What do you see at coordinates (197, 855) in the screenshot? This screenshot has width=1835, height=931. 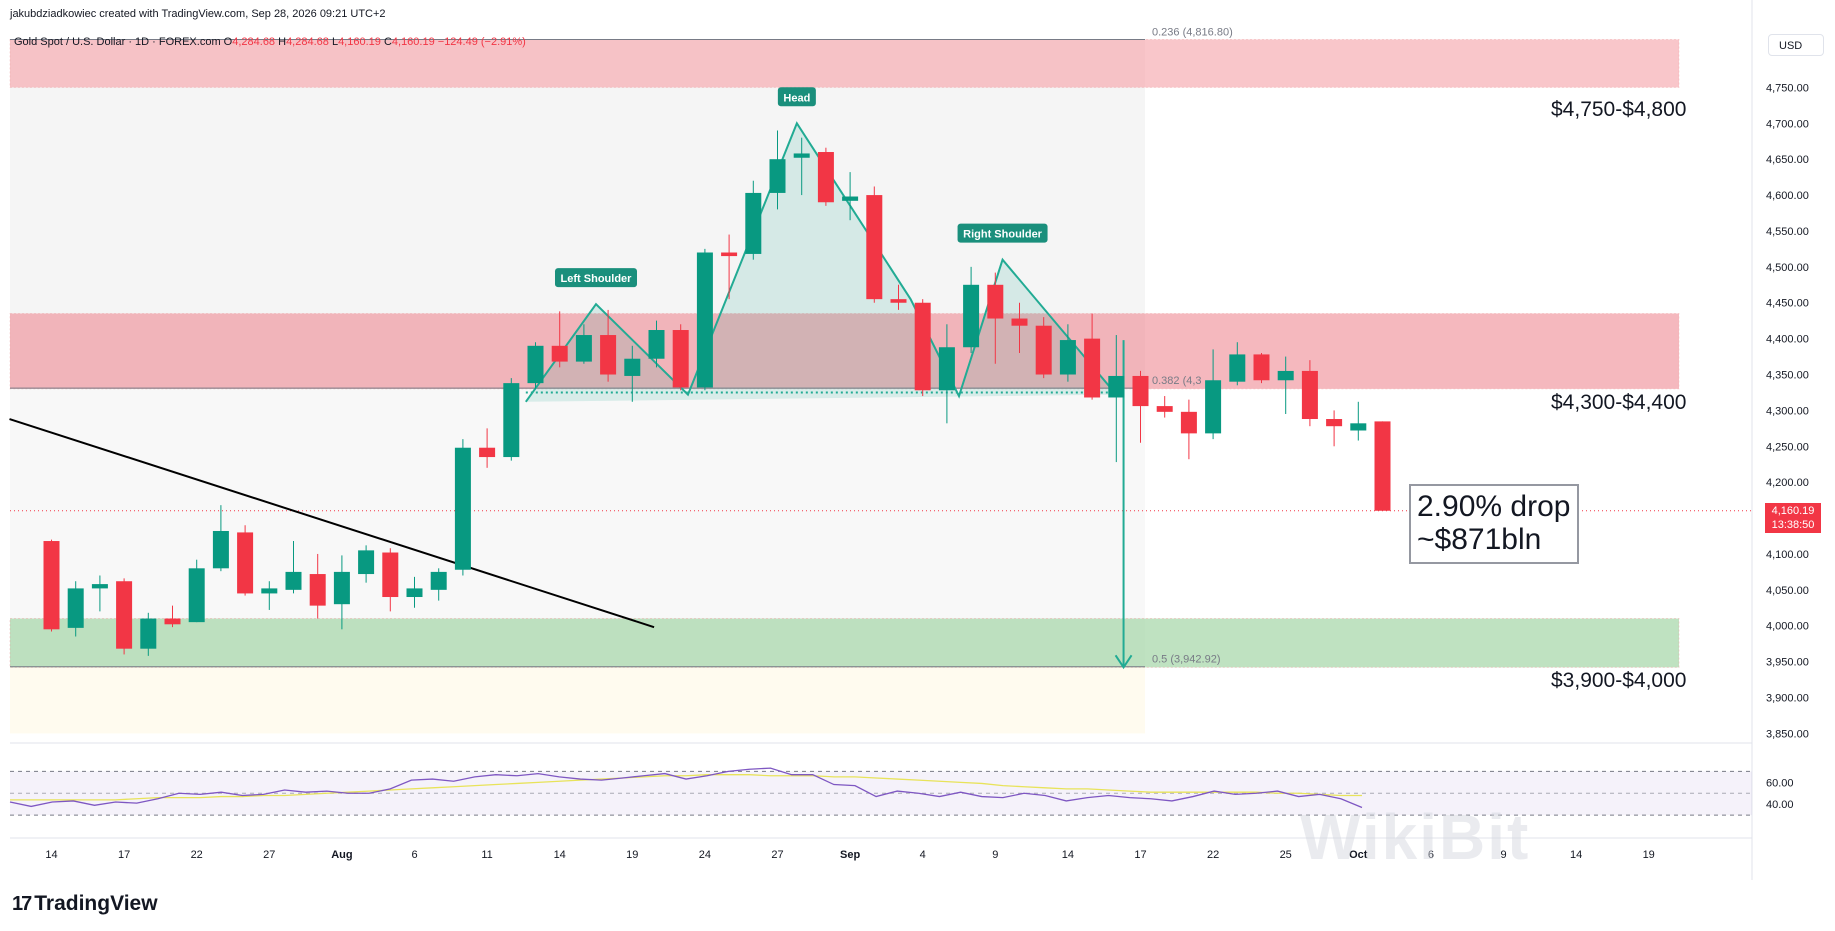 I see `x-tick-2: 22` at bounding box center [197, 855].